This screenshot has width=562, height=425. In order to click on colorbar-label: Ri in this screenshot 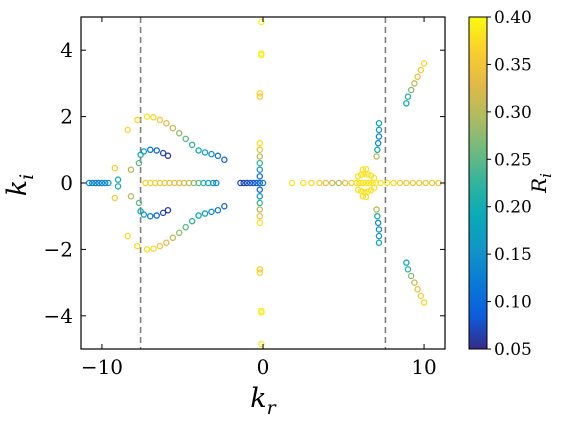, I will do `click(541, 183)`.